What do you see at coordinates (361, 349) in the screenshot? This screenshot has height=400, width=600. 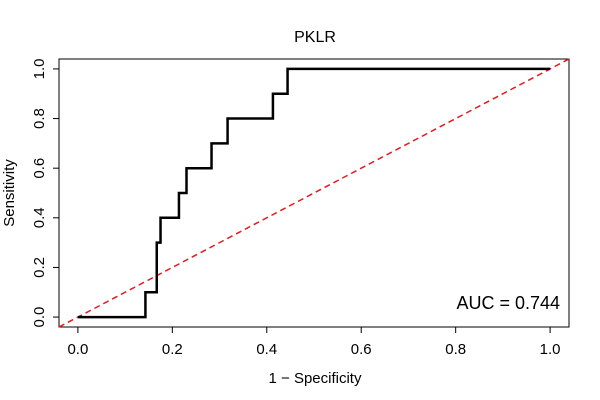 I see `x-tick-label: 0.6` at bounding box center [361, 349].